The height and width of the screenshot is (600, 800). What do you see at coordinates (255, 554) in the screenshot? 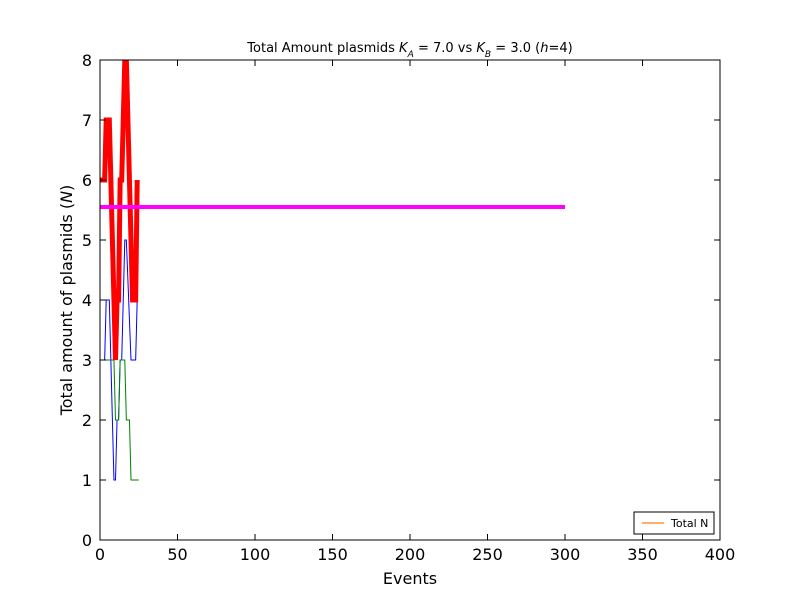
I see `x-tick-label: 100` at bounding box center [255, 554].